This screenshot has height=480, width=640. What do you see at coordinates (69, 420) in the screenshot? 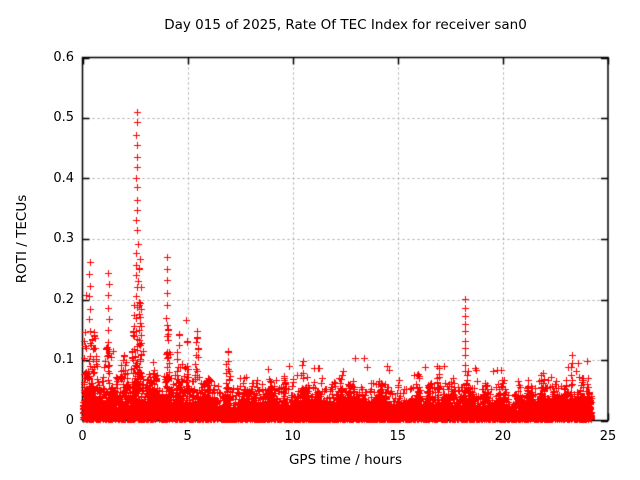
I see `y-tick-label: 0` at bounding box center [69, 420].